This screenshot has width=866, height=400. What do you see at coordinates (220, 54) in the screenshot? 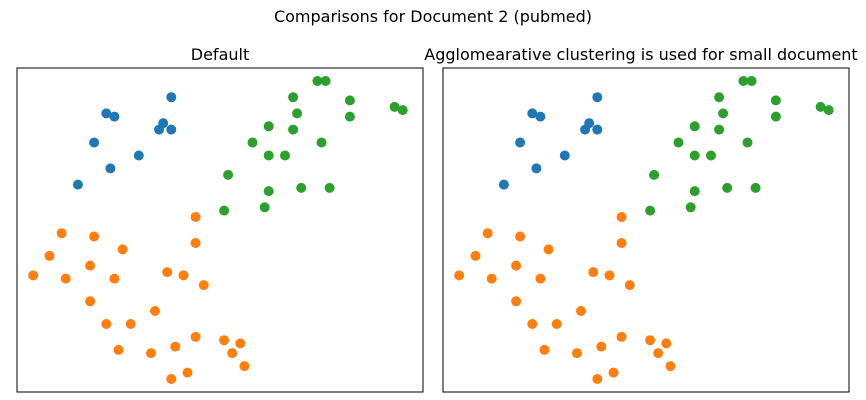
I see `subplot-title-default: Default` at bounding box center [220, 54].